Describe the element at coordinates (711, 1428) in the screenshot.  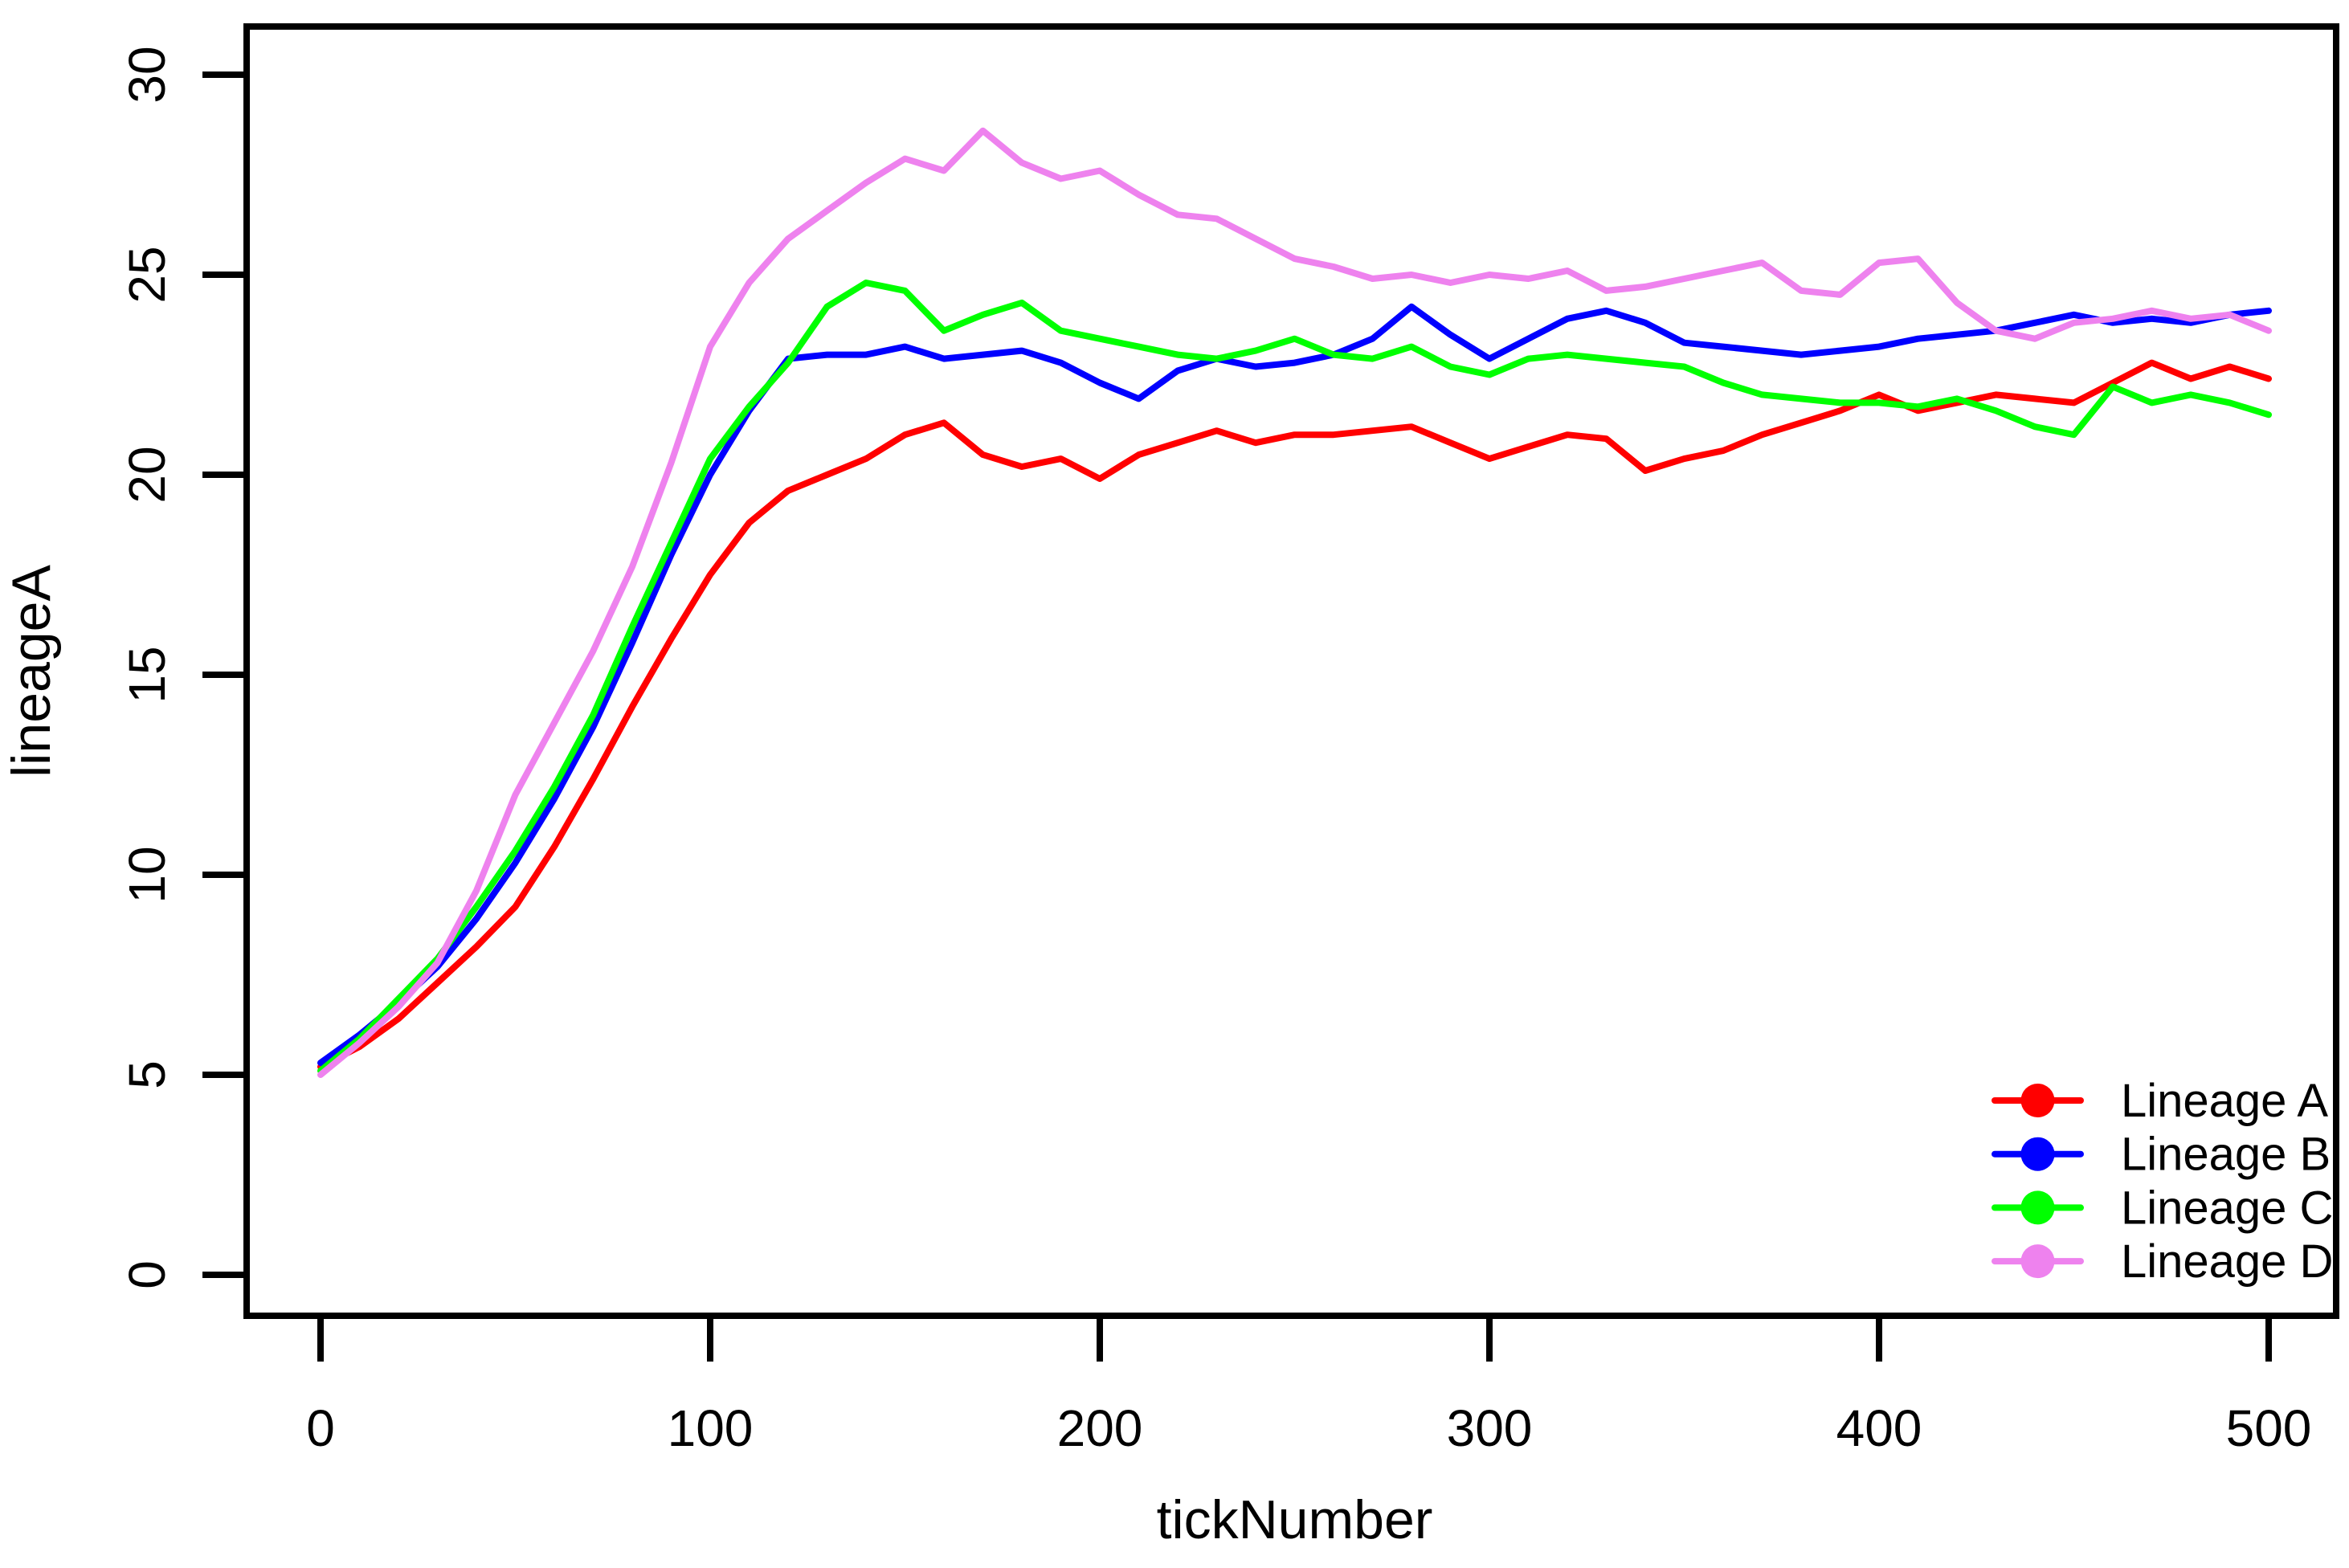
I see `x-axis-tick-label: 100` at that location.